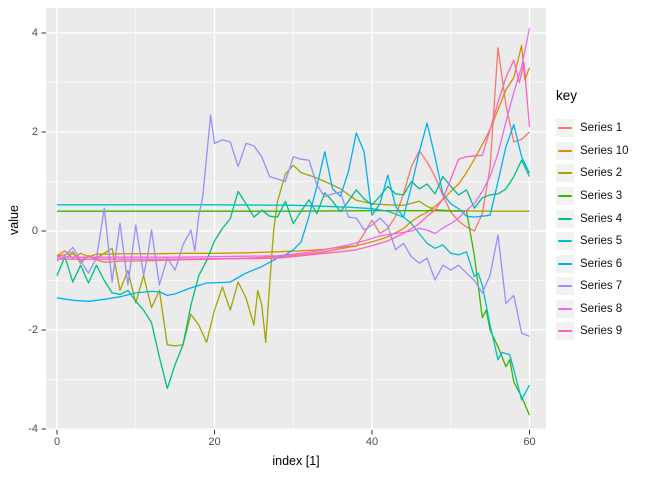 This screenshot has height=480, width=672. Describe the element at coordinates (34, 32) in the screenshot. I see `y-tick-label: 4` at that location.